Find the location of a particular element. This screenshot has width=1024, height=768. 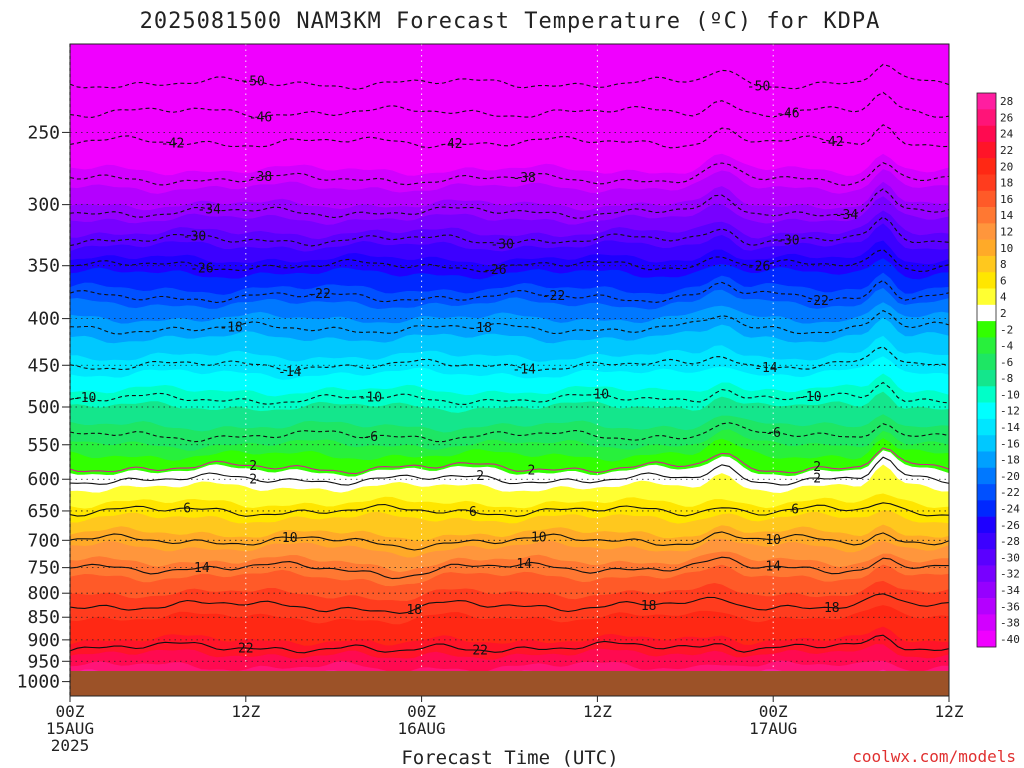

colorbar-label: 18 is located at coordinates (1006, 183).